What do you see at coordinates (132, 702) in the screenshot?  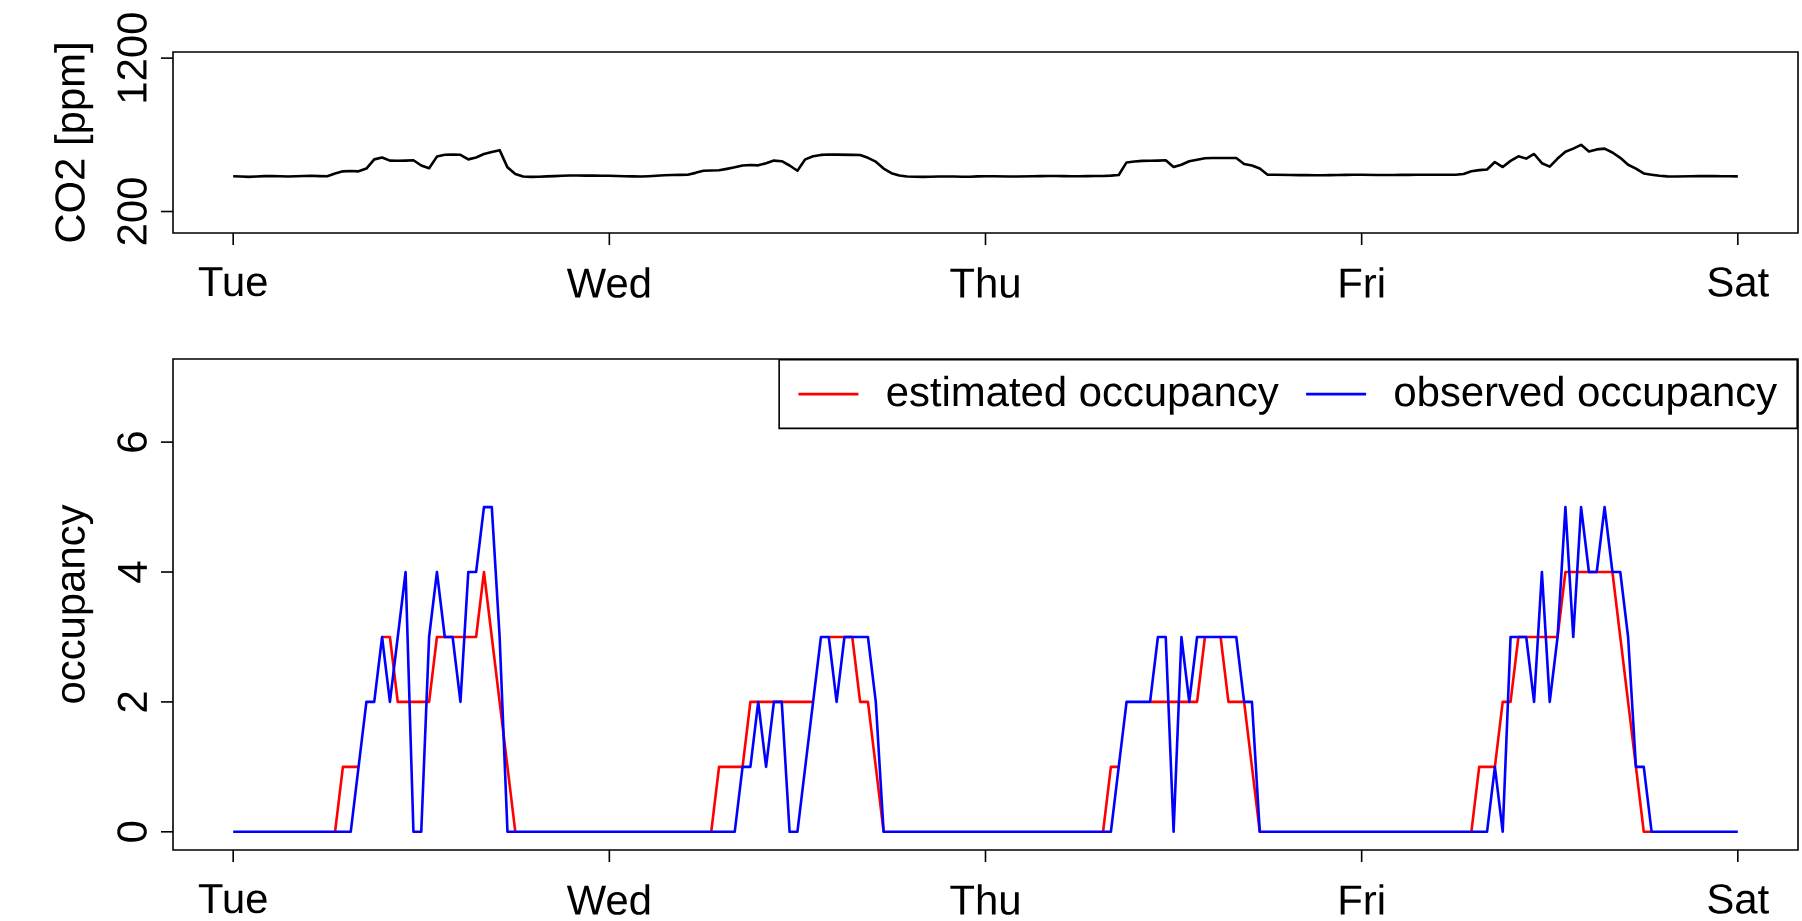 I see `y-tick-label: 2` at bounding box center [132, 702].